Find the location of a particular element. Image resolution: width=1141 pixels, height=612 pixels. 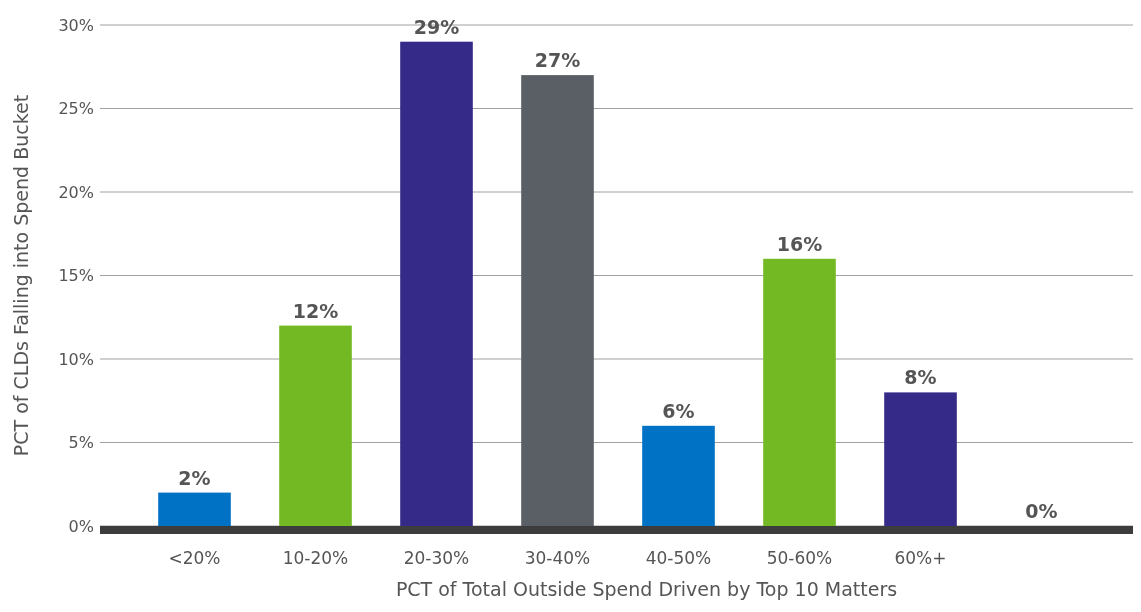

x-axis-title: PCT of Total Outside Spend Driven by Top 10 Matters is located at coordinates (646, 589).